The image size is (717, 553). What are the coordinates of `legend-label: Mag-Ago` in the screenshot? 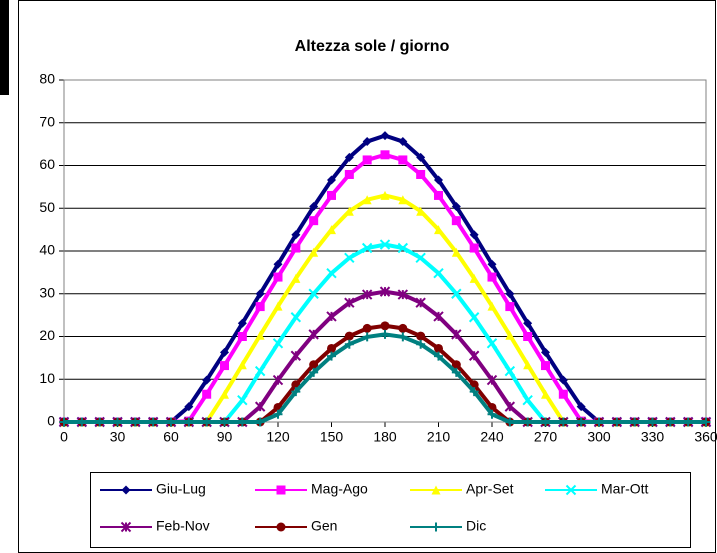 It's located at (339, 489).